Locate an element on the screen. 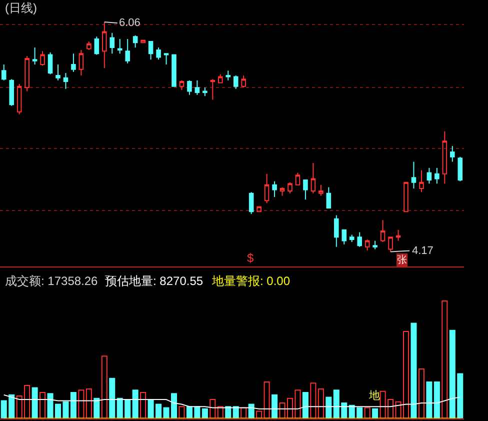 The height and width of the screenshot is (421, 488). annotation: $ is located at coordinates (250, 258).